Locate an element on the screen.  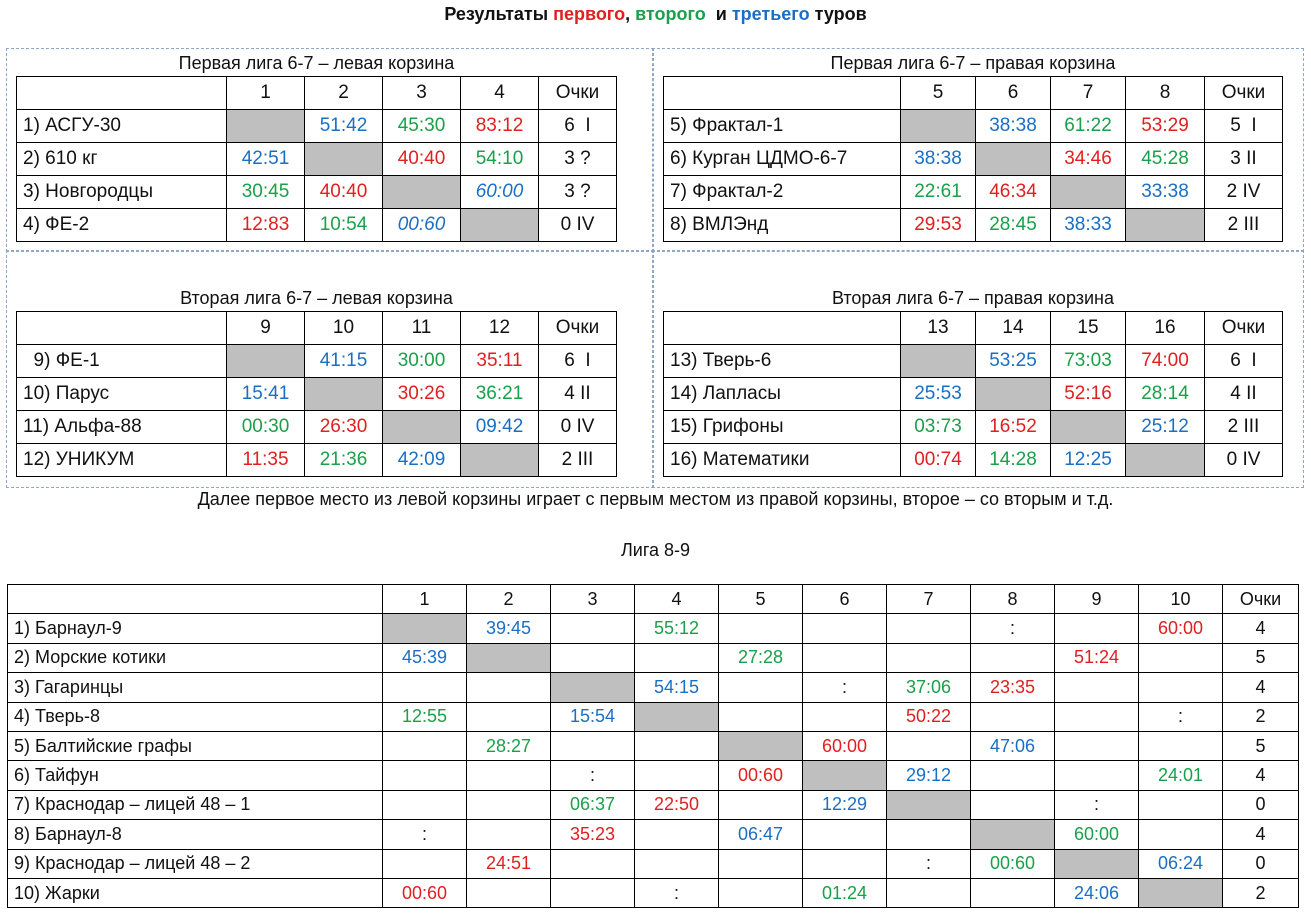
team-name: 4) Тверь-8 is located at coordinates (195, 716).